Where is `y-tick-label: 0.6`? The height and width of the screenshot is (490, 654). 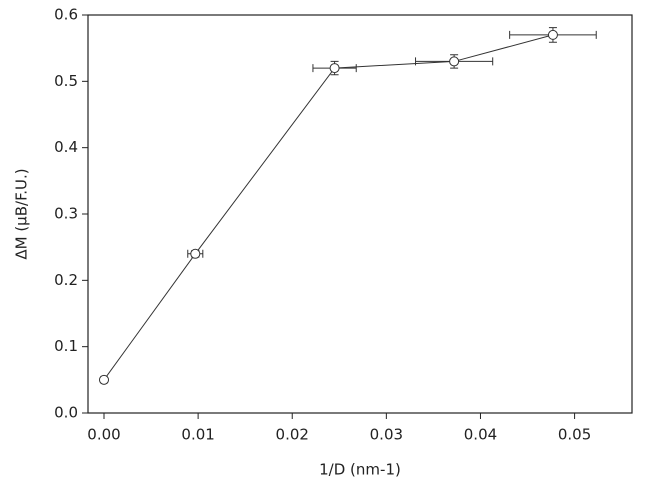
y-tick-label: 0.6 is located at coordinates (66, 15).